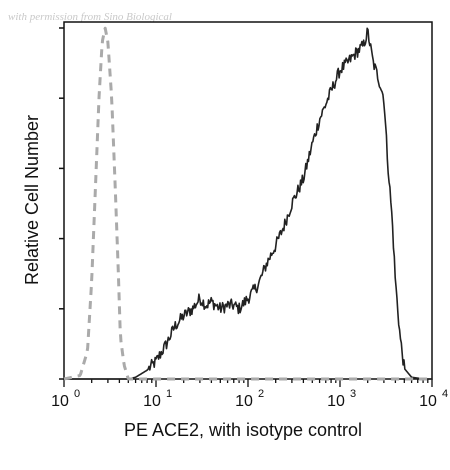  What do you see at coordinates (261, 394) in the screenshot?
I see `x-tick-label-exponent: 2` at bounding box center [261, 394].